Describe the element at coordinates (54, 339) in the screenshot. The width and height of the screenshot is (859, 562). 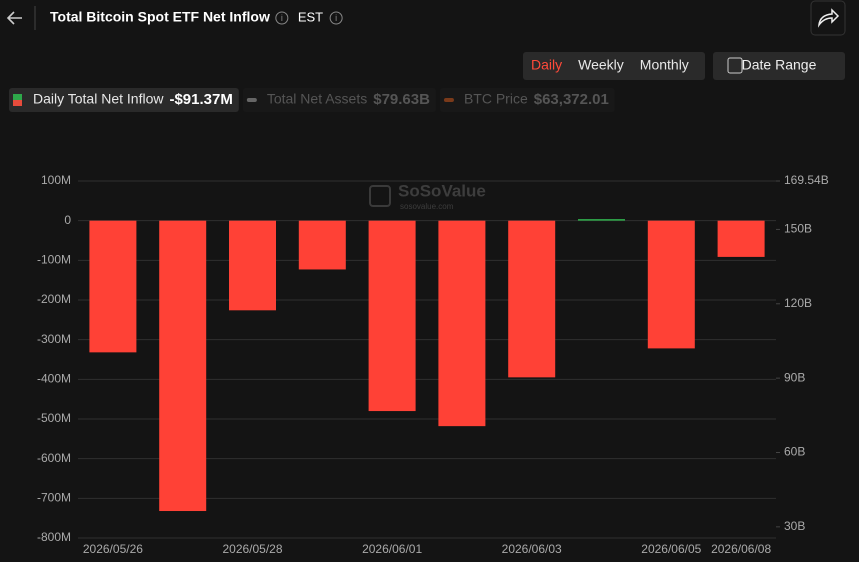
I see `y-tick-label: -300M` at that location.